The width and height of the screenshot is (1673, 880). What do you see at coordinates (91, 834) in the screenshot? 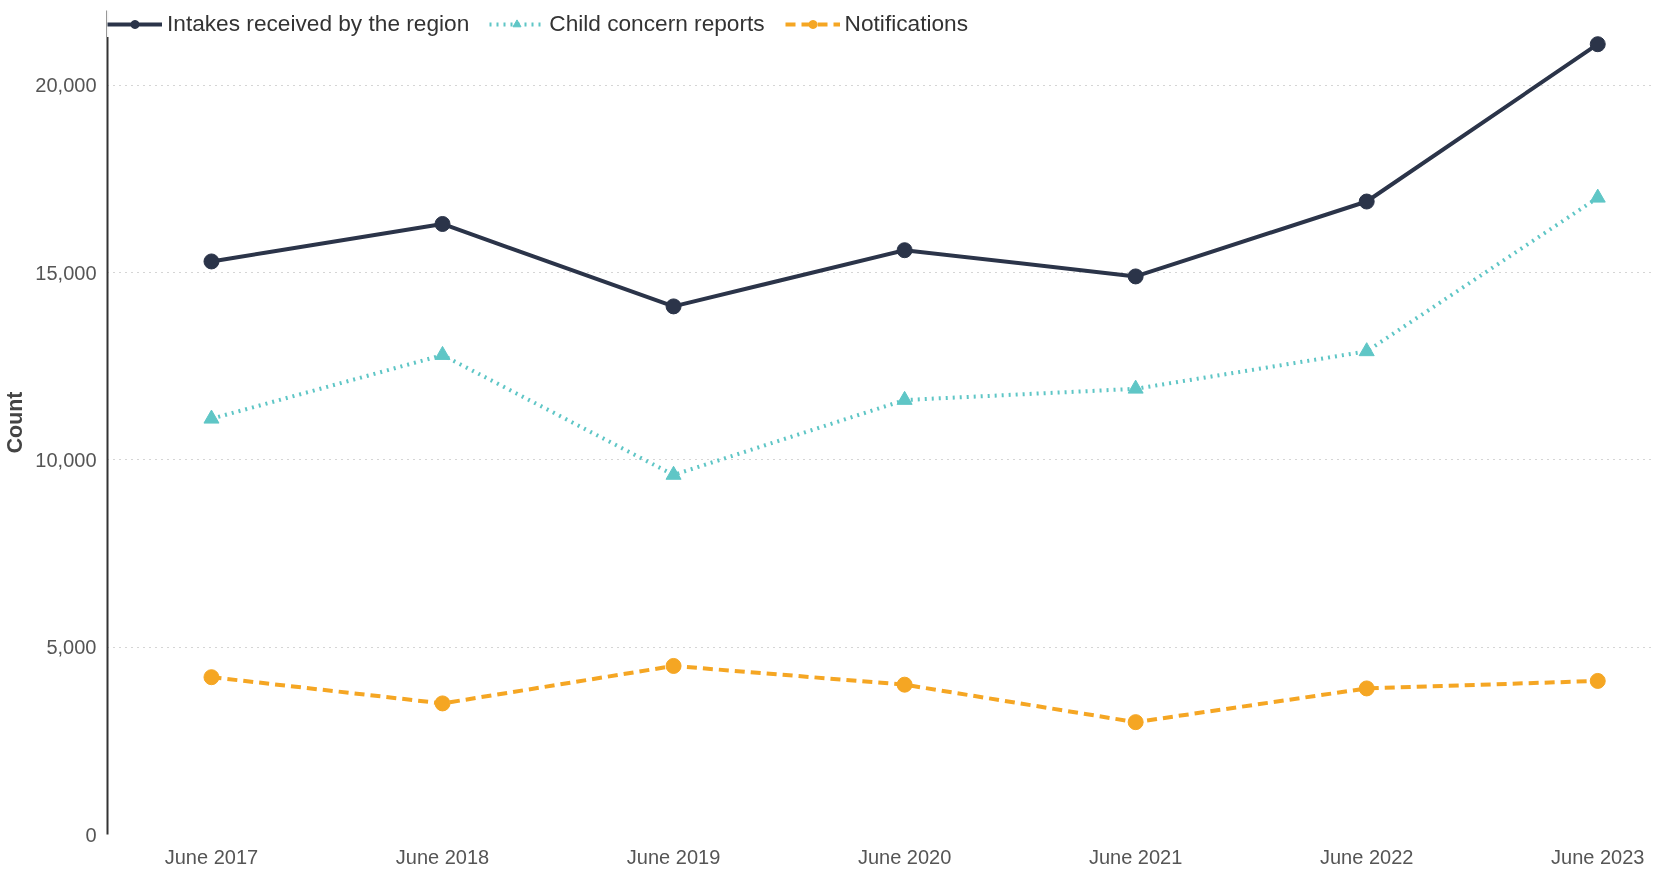
I see `y-tick-label: 0` at bounding box center [91, 834].